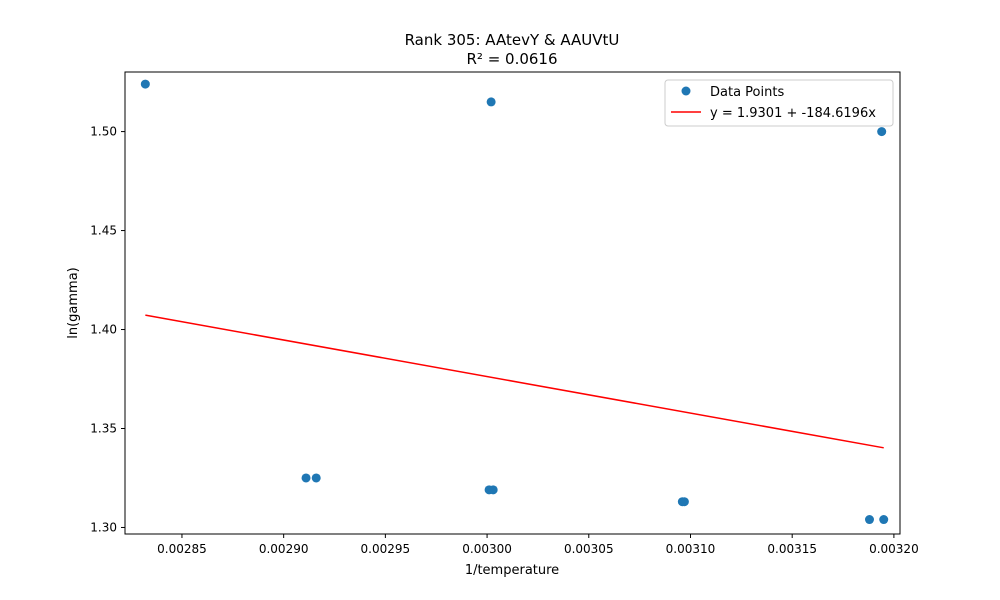 This screenshot has height=600, width=1000. I want to click on x-tick-label: 0.00300, so click(487, 549).